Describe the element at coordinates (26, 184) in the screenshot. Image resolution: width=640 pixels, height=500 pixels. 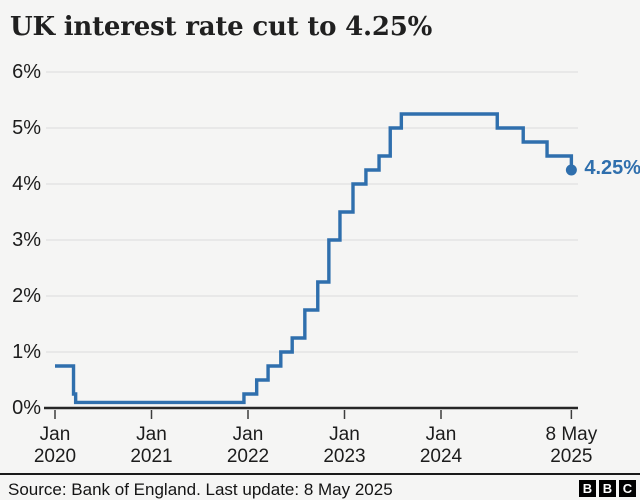
I see `y-tick-label: 4%` at that location.